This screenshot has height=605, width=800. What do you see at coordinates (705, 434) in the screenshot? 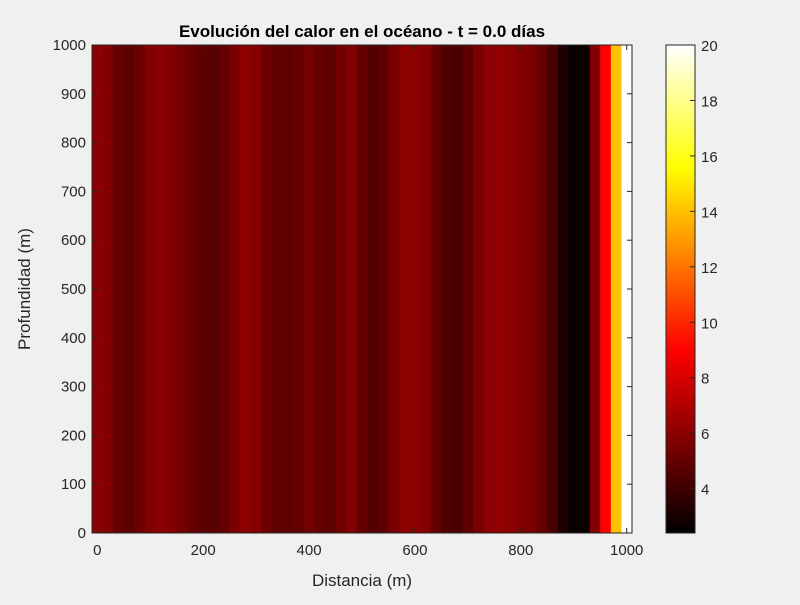
I see `colorbar-tick-label: 6` at bounding box center [705, 434].